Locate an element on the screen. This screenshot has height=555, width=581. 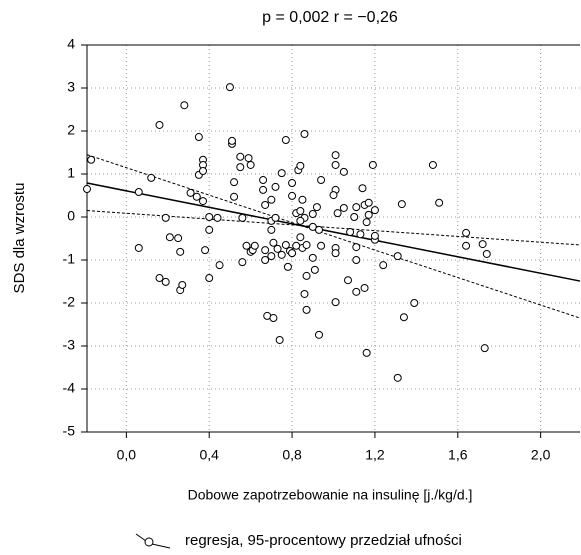
x-tick-label: 0,8 is located at coordinates (292, 455).